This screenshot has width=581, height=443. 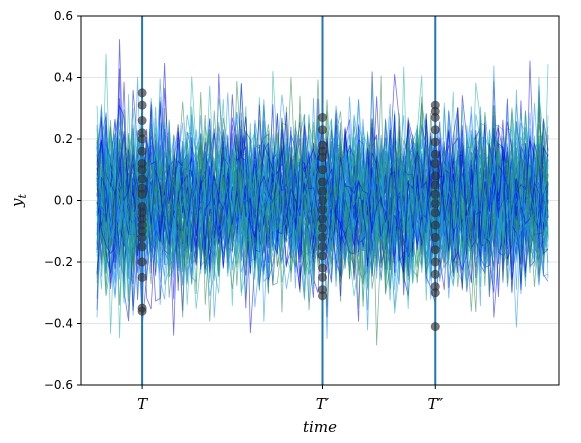 I want to click on x-tick-label: T″, so click(x=435, y=404).